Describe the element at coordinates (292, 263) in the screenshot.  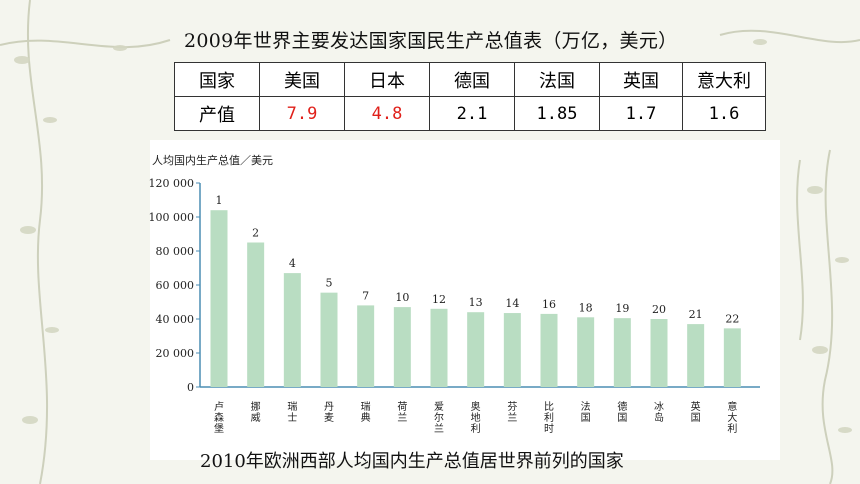
I see `bar-data-label: 4` at that location.